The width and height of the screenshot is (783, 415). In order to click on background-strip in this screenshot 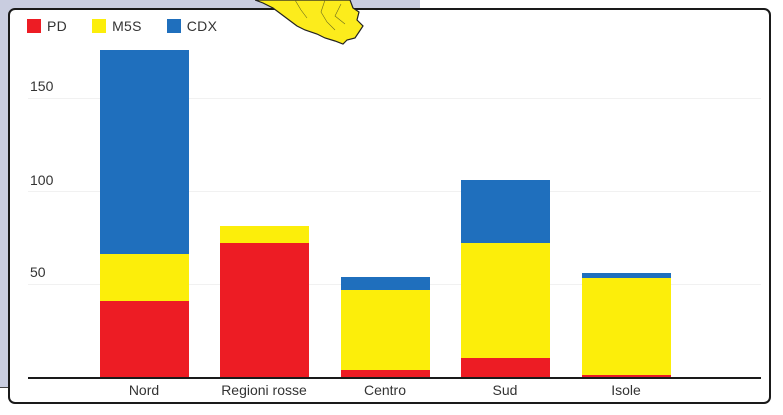, I will do `click(601, 4)`.